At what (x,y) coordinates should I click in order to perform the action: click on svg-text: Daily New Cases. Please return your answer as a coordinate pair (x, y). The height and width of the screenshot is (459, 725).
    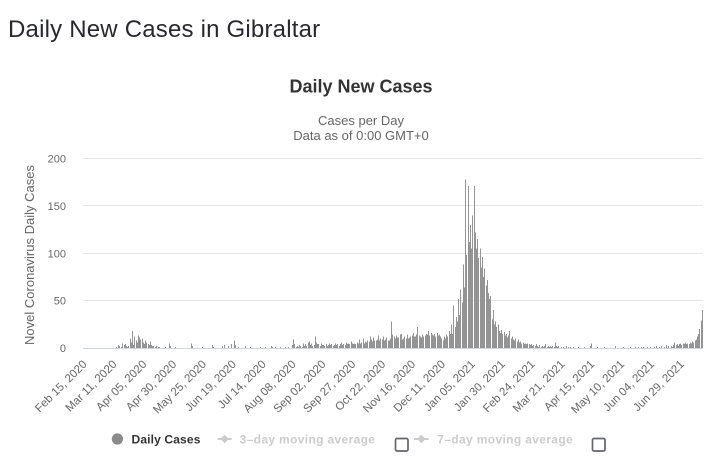
    Looking at the image, I should click on (360, 87).